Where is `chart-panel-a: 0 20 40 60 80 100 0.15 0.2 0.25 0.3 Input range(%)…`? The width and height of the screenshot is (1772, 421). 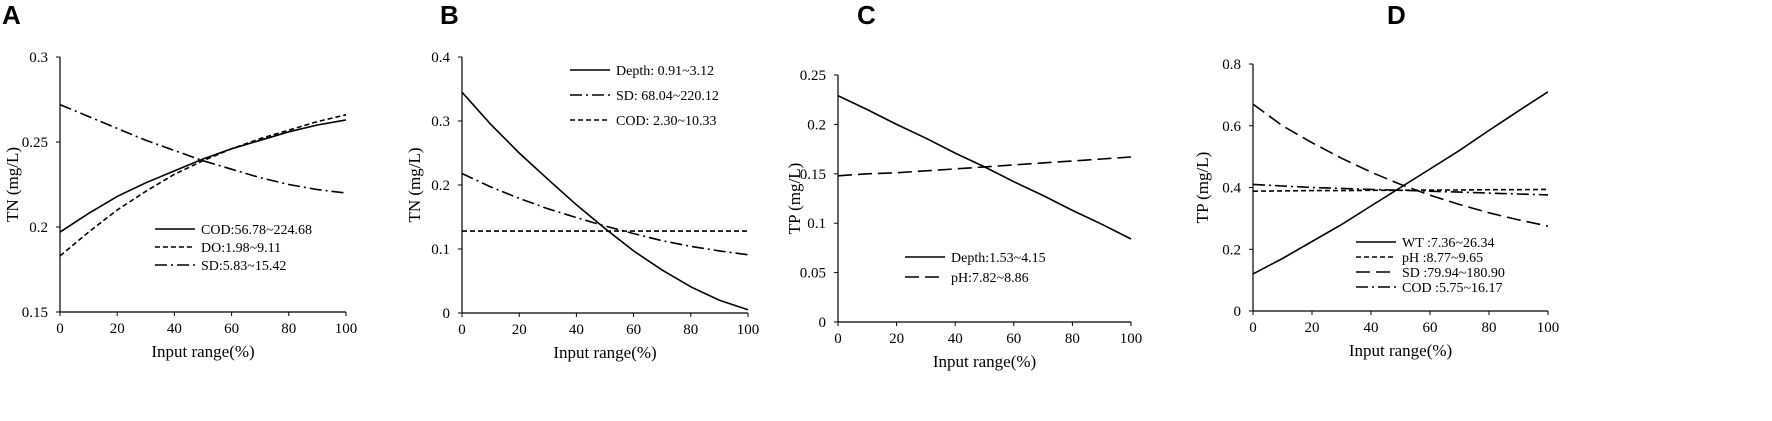
chart-panel-a: 0 20 40 60 80 100 0.15 0.2 0.25 0.3 Input range(%)… is located at coordinates (180, 205).